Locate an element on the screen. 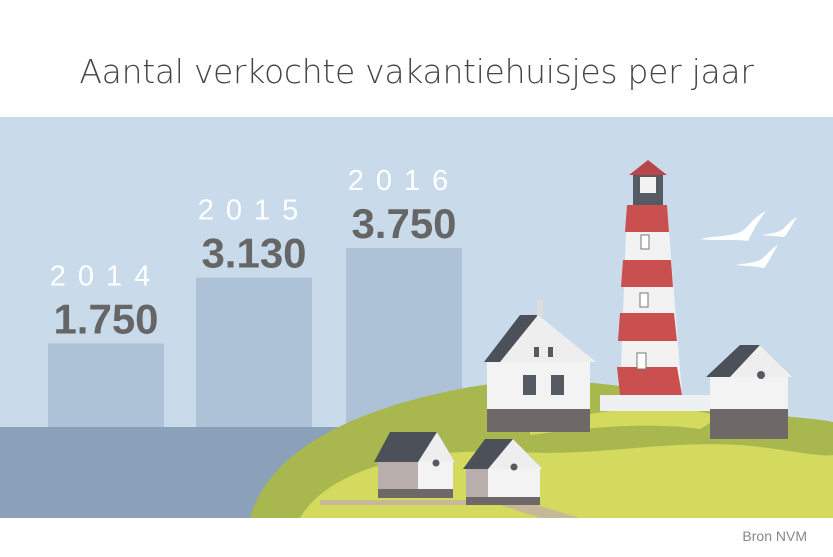 This screenshot has height=557, width=833. year-label: 2016 is located at coordinates (404, 181).